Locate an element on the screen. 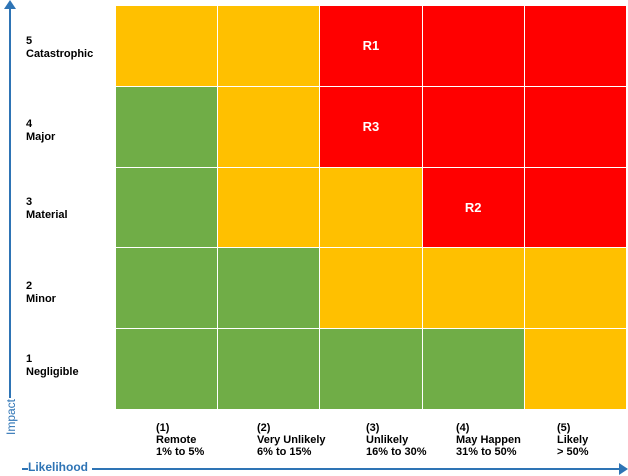 The width and height of the screenshot is (628, 476). impact-level-1: 1 Negligible is located at coordinates (52, 366).